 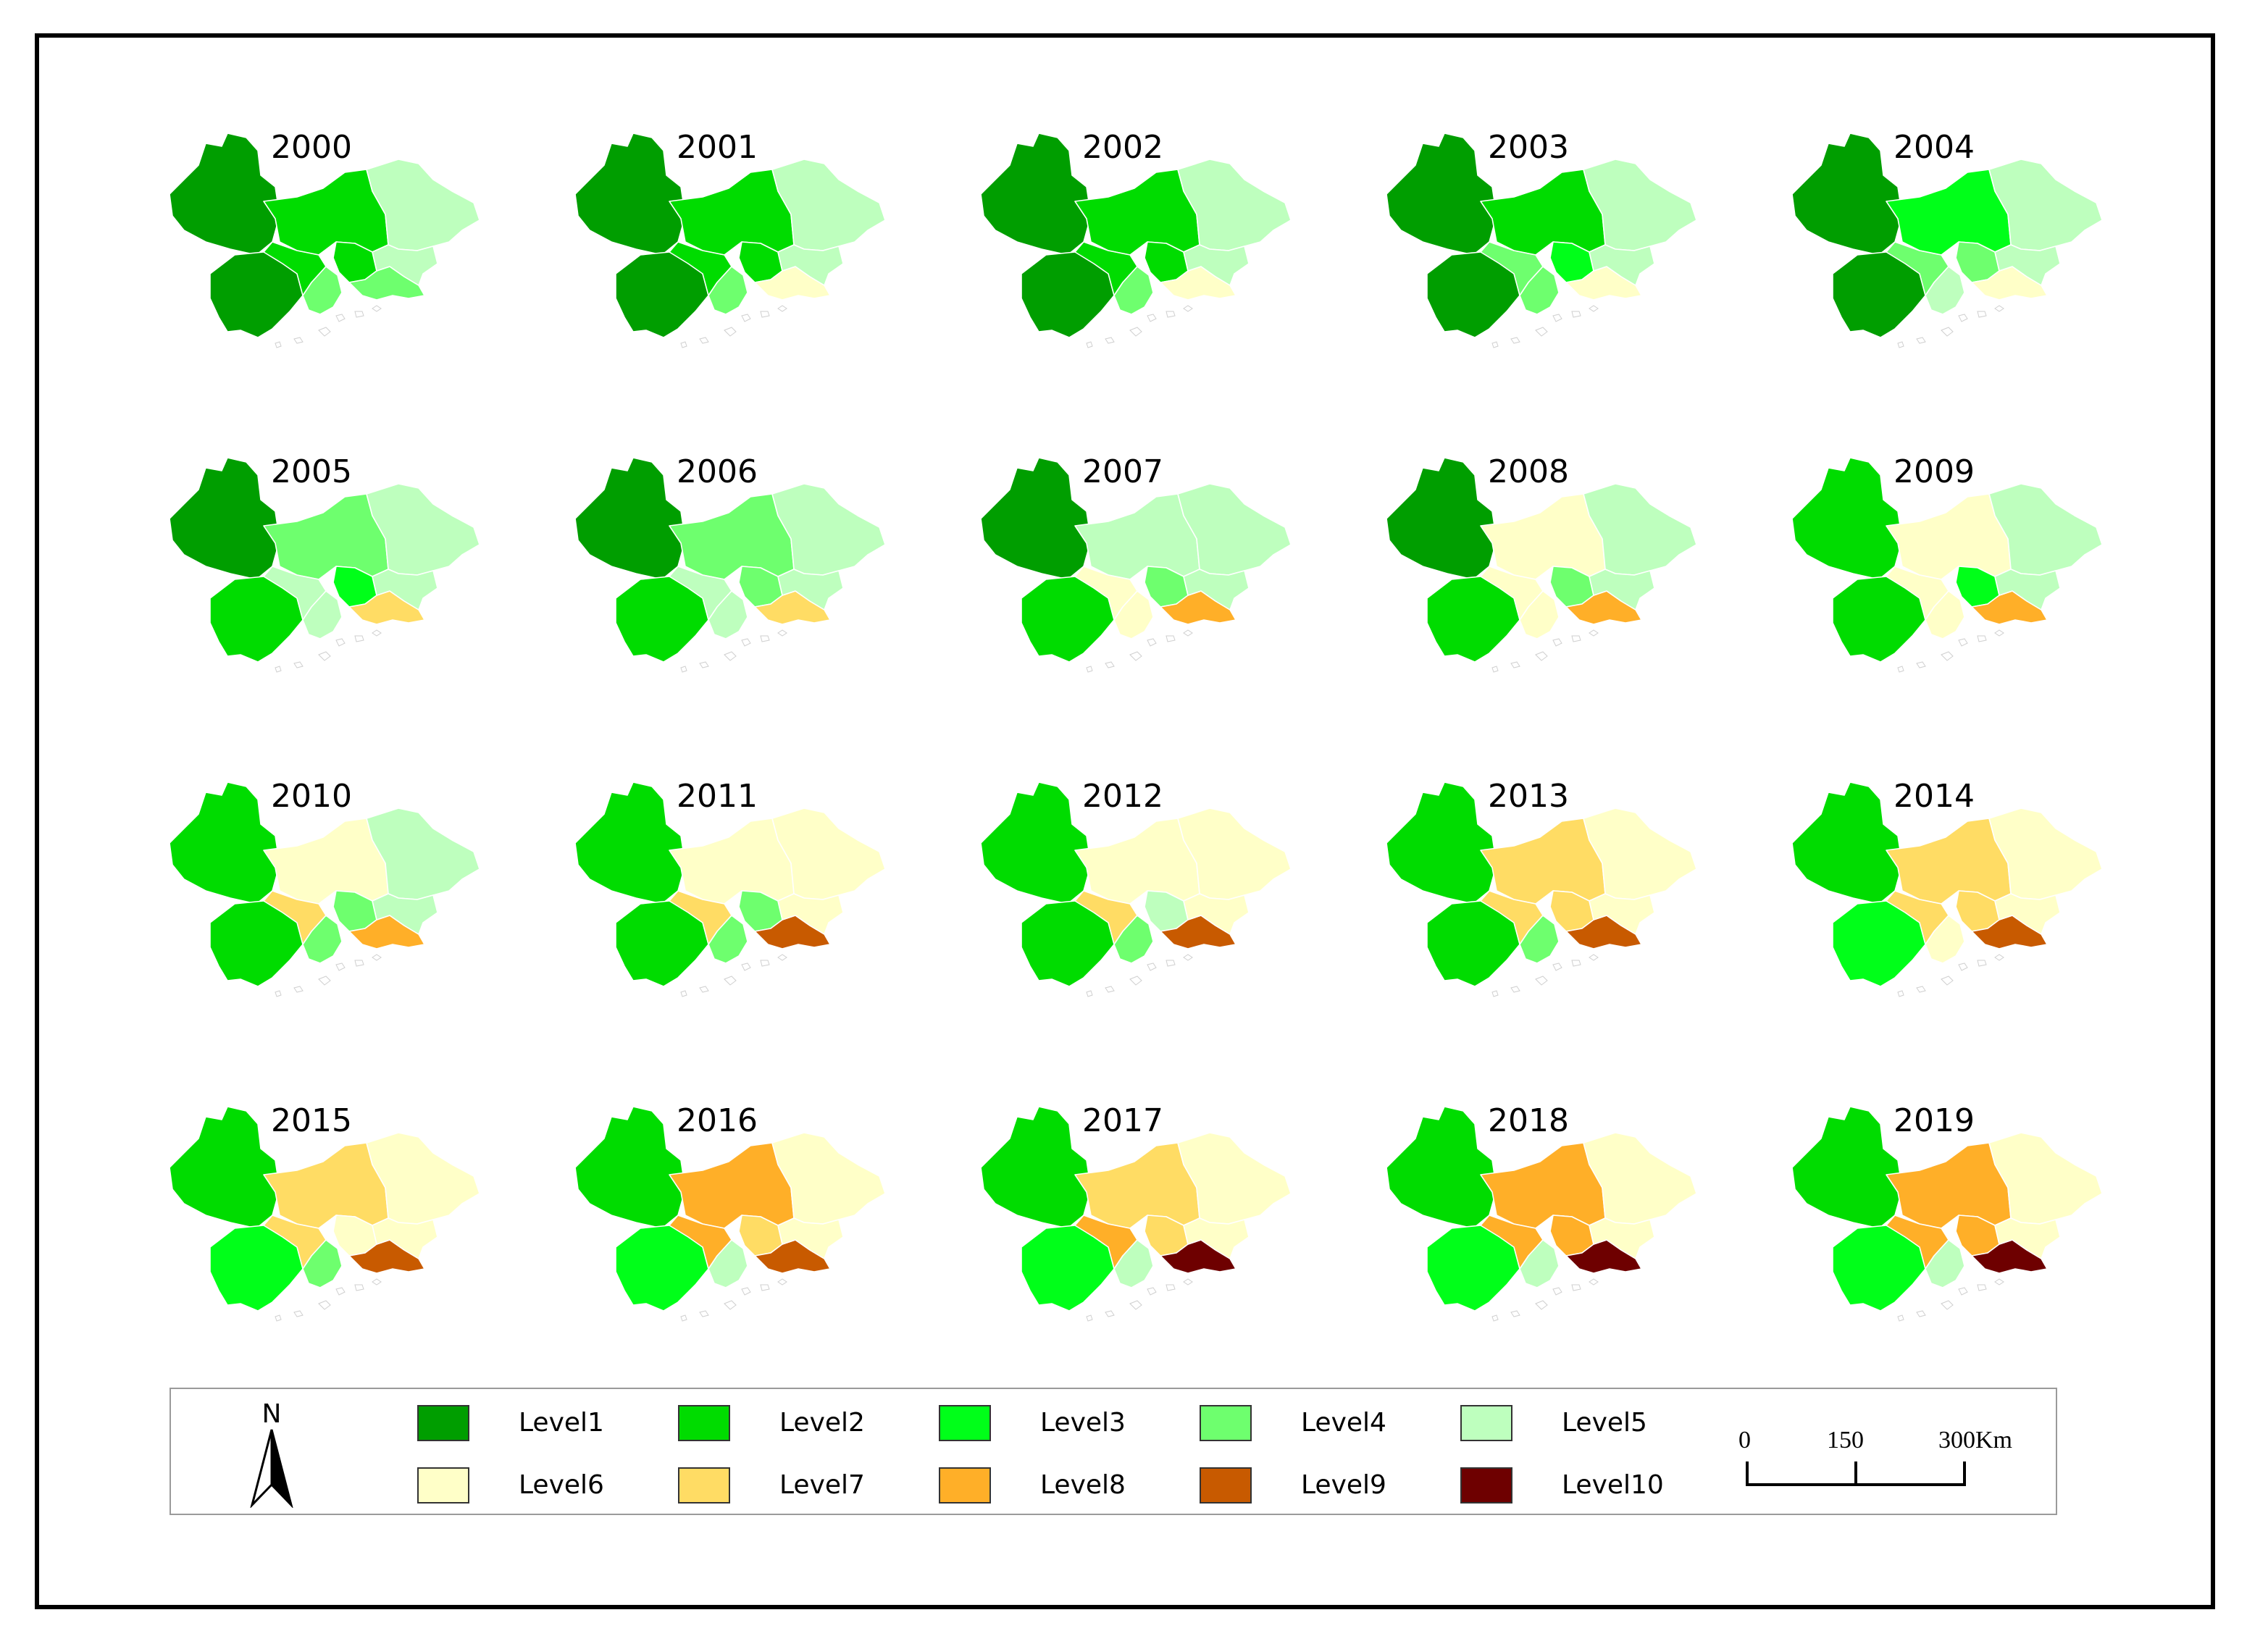 What do you see at coordinates (730, 1212) in the screenshot?
I see `map-panel-2016: 2016` at bounding box center [730, 1212].